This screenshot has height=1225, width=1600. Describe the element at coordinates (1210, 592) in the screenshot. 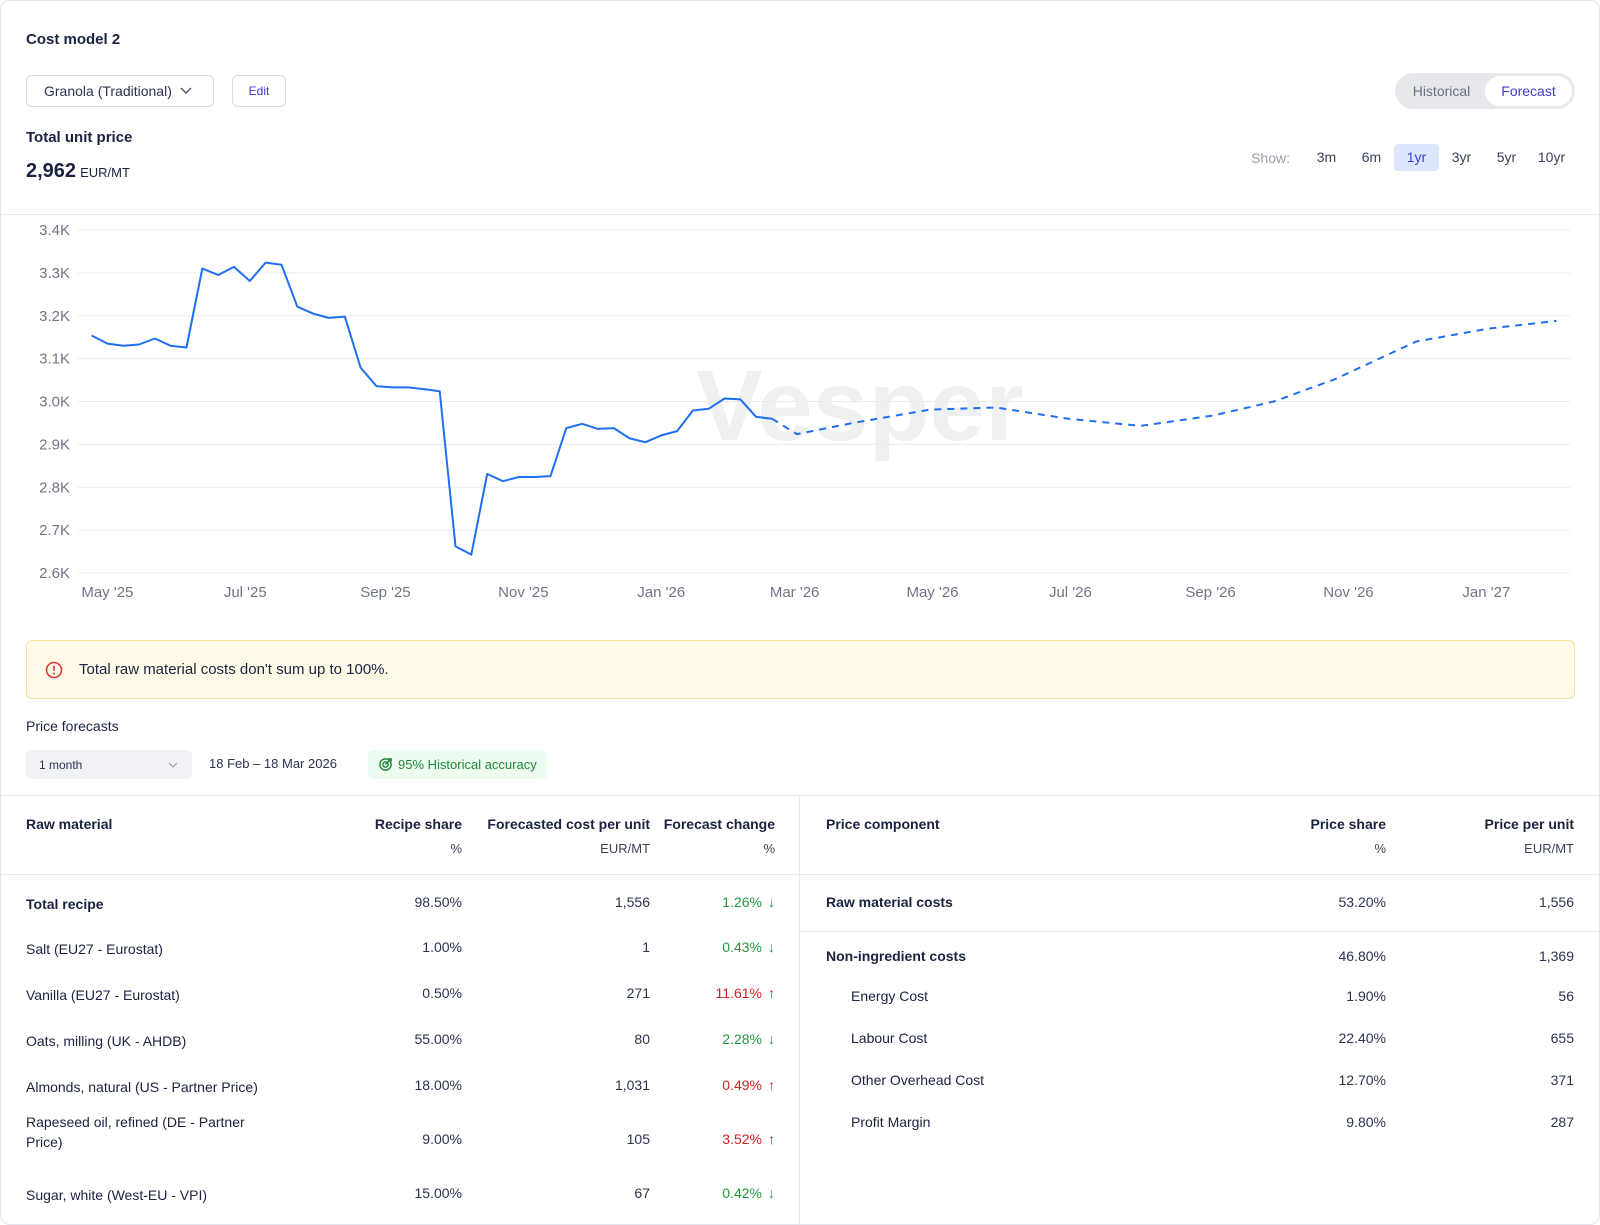

I see `x-tick-label: Sep '26` at that location.